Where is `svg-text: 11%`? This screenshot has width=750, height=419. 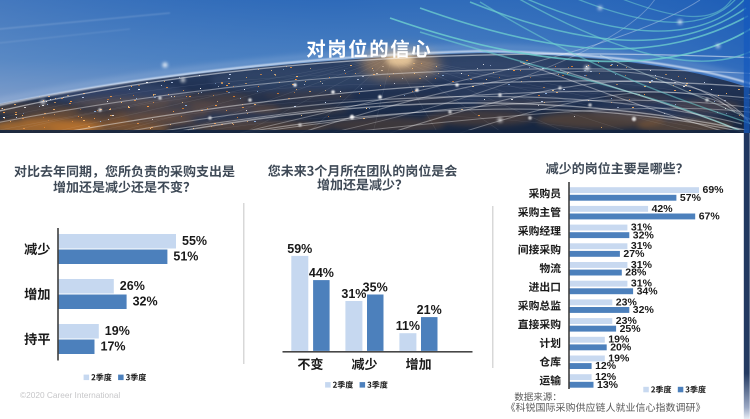 svg-text: 11% is located at coordinates (408, 326).